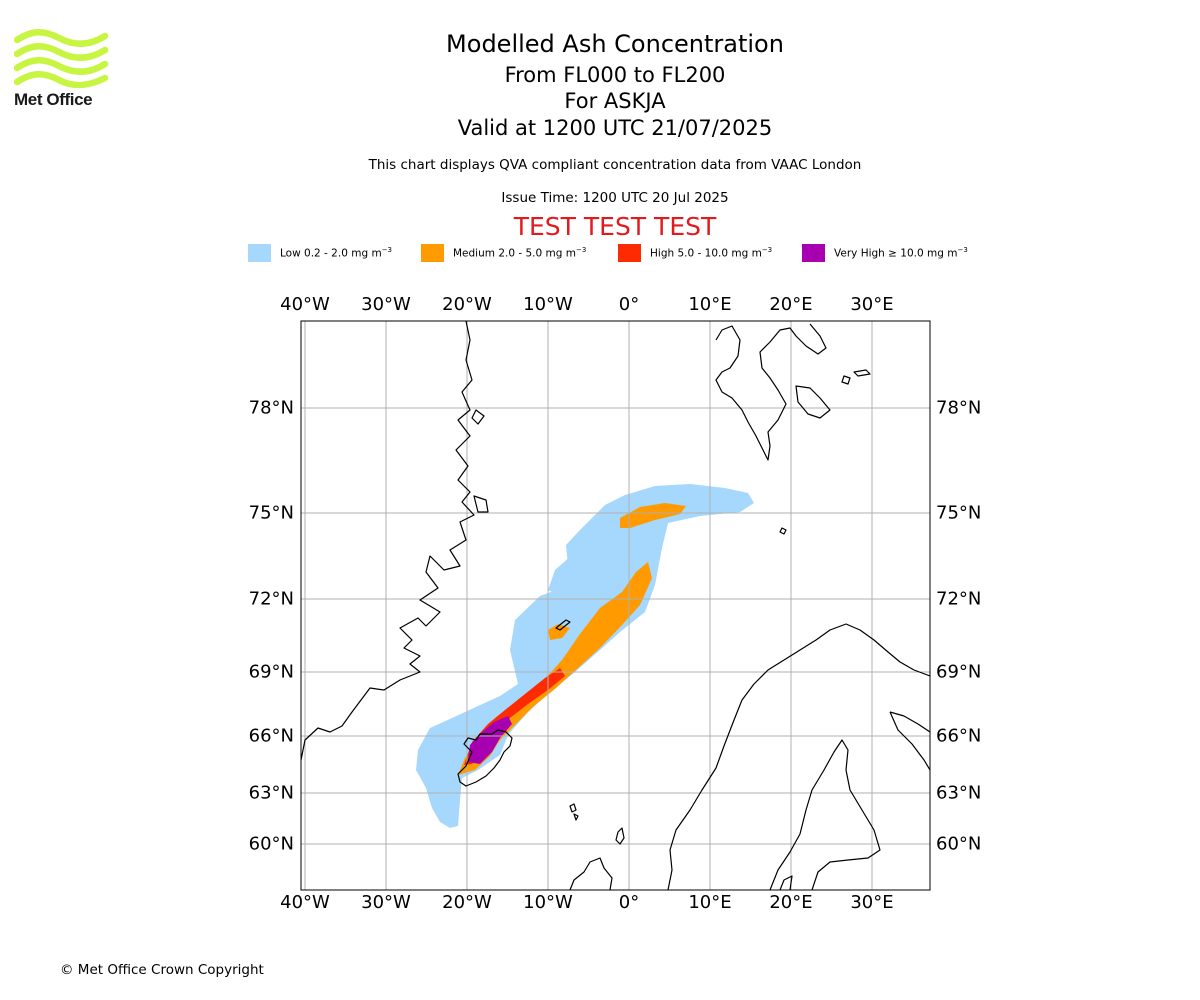 This screenshot has width=1200, height=1000. Describe the element at coordinates (629, 304) in the screenshot. I see `lon-label-top: 0°` at that location.